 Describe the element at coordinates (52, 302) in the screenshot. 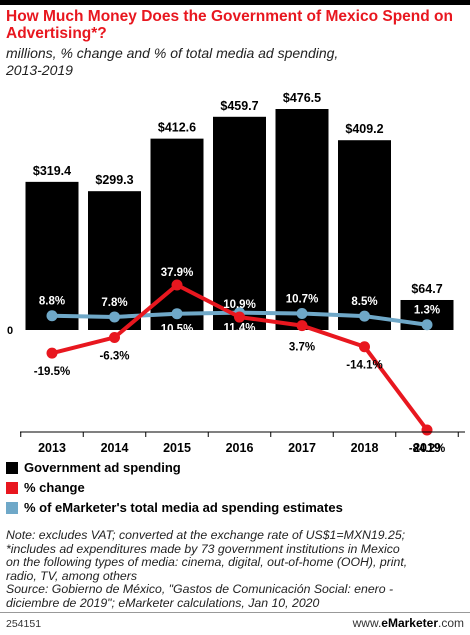

I see `percent-of-total-label: 8.8%` at that location.